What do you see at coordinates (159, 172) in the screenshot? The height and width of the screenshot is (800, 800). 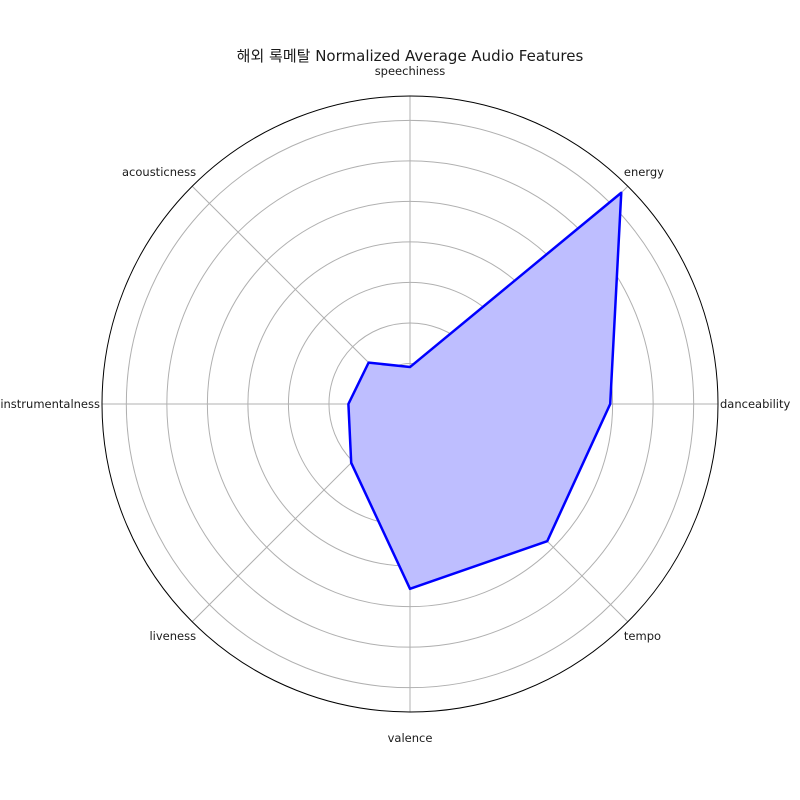 I see `axis-label-acousticness: acousticness` at bounding box center [159, 172].